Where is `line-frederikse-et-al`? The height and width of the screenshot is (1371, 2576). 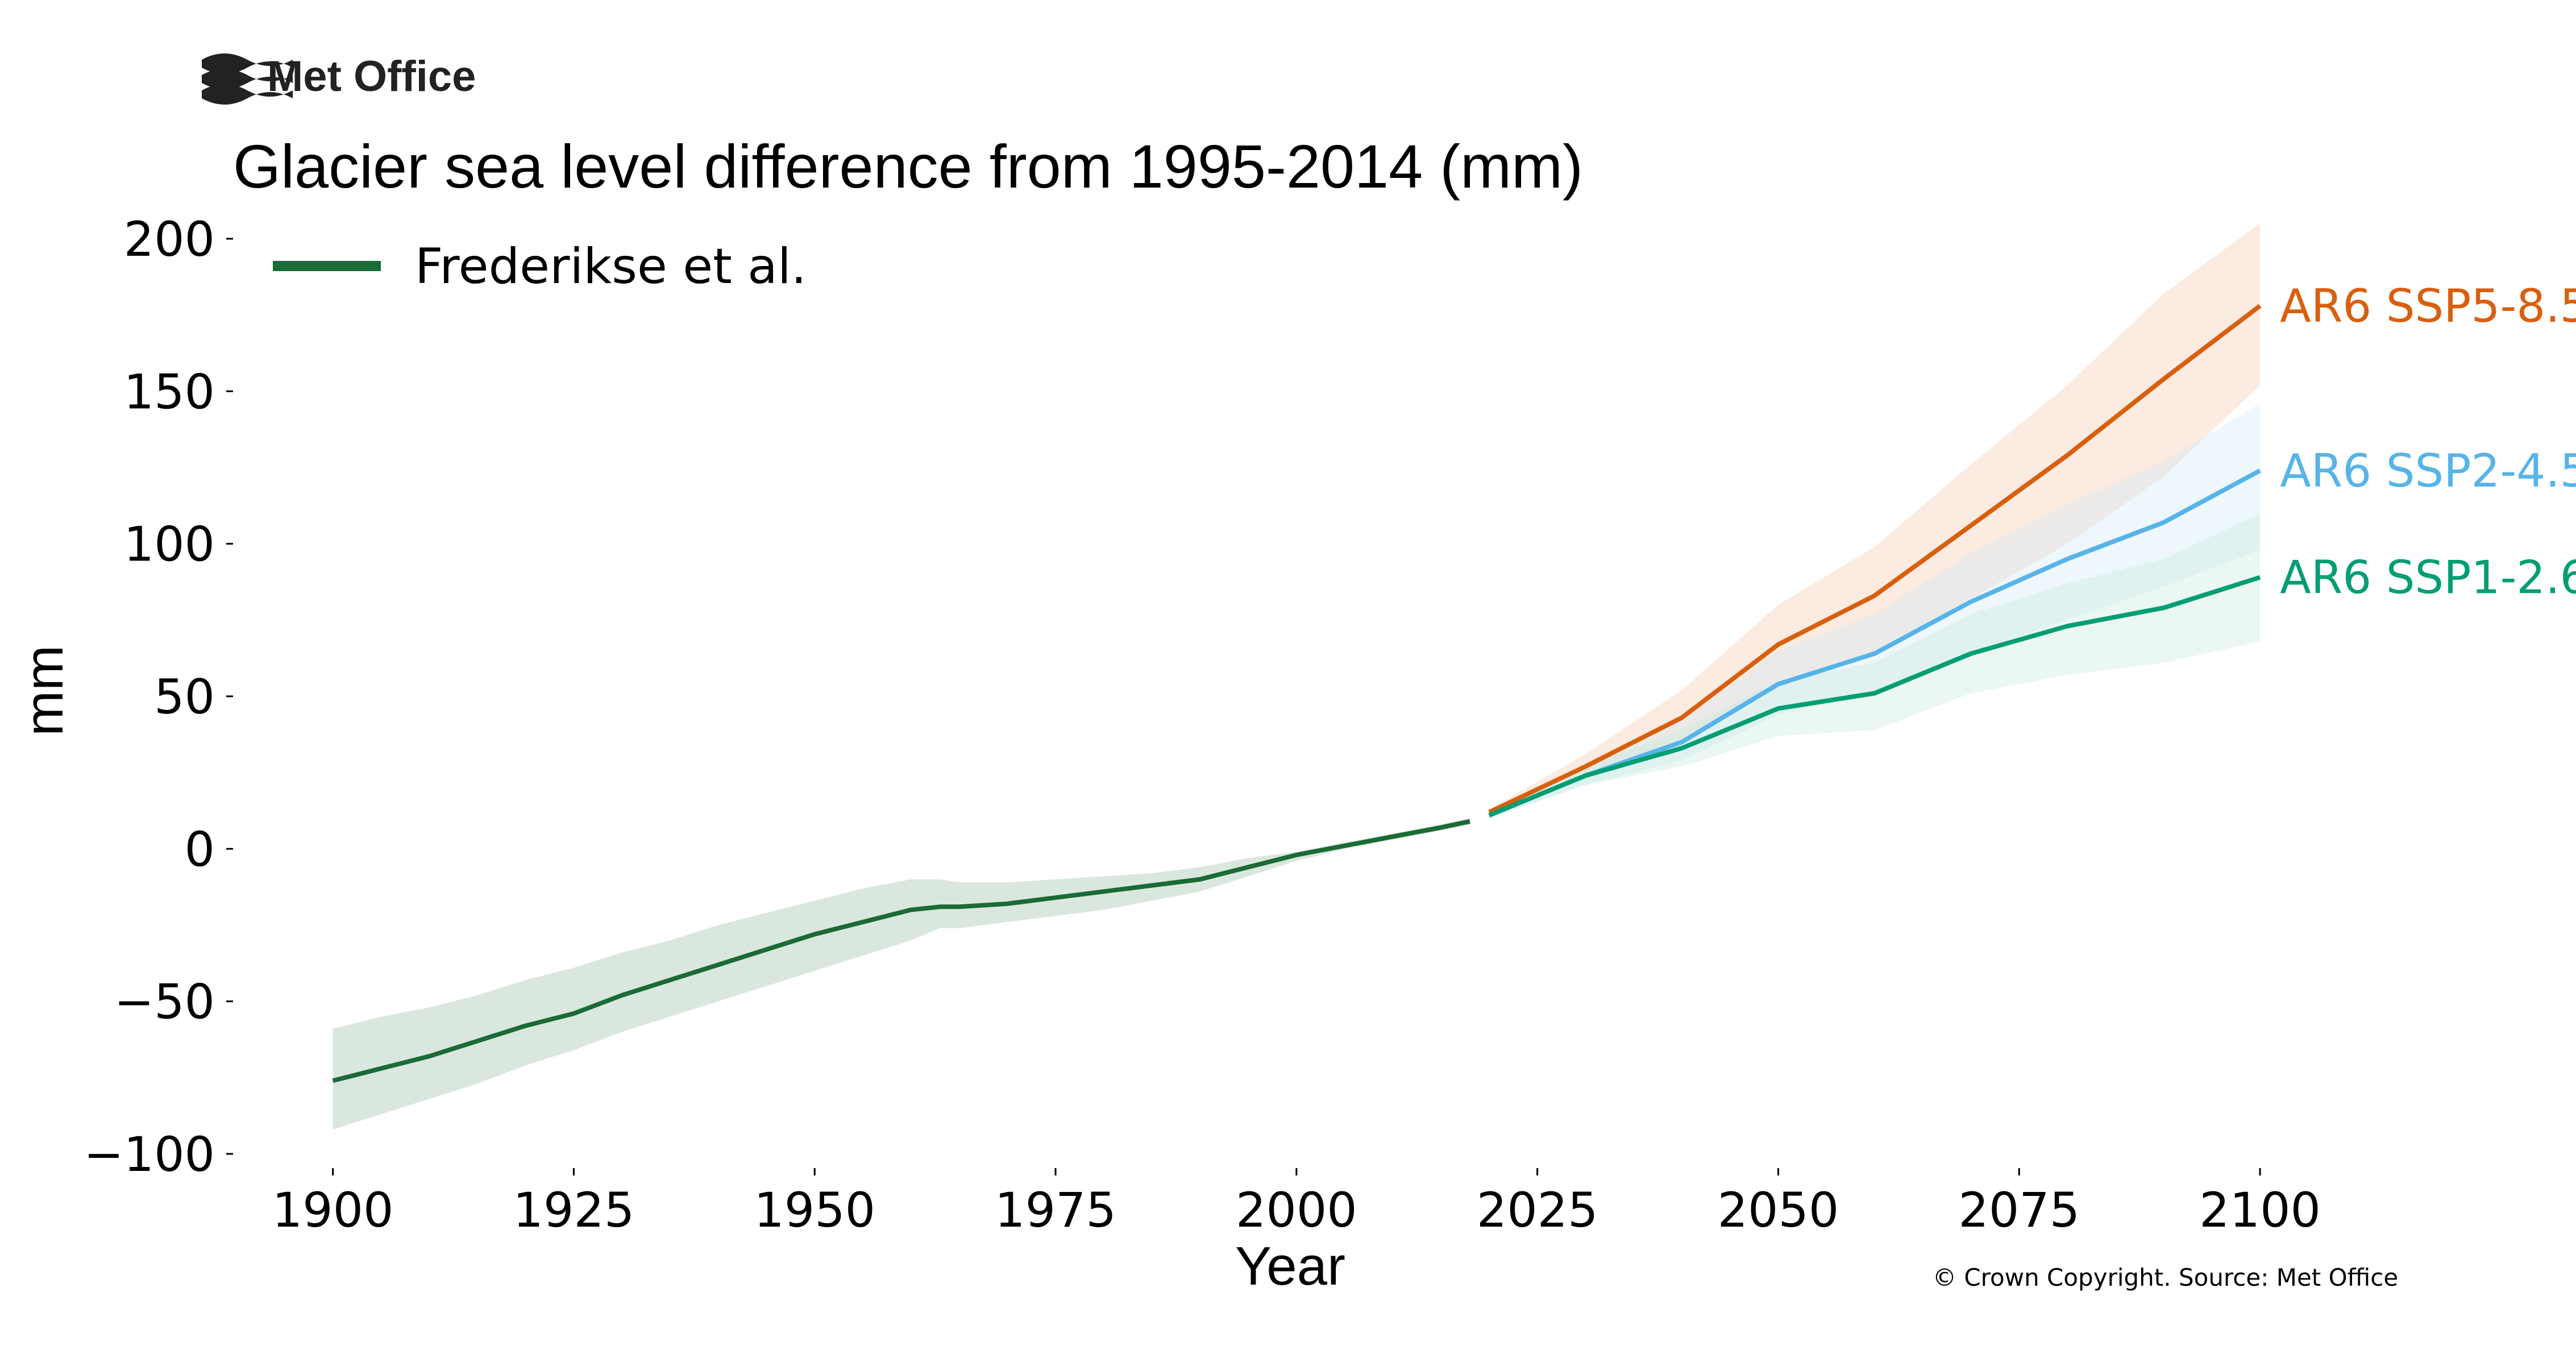 line-frederikse-et-al is located at coordinates (901, 951).